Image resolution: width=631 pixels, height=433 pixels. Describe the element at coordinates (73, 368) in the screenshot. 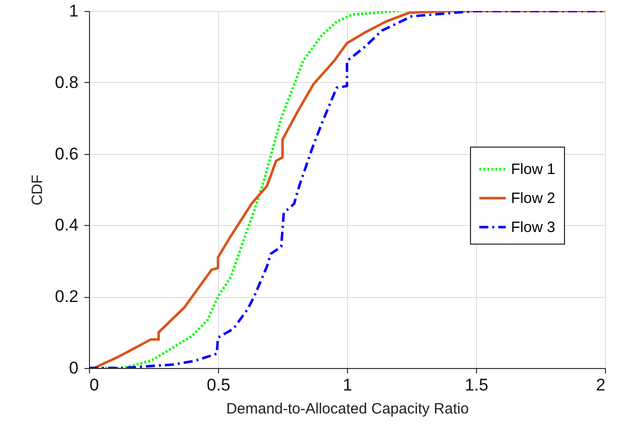

I see `y-tick-label: 0` at that location.